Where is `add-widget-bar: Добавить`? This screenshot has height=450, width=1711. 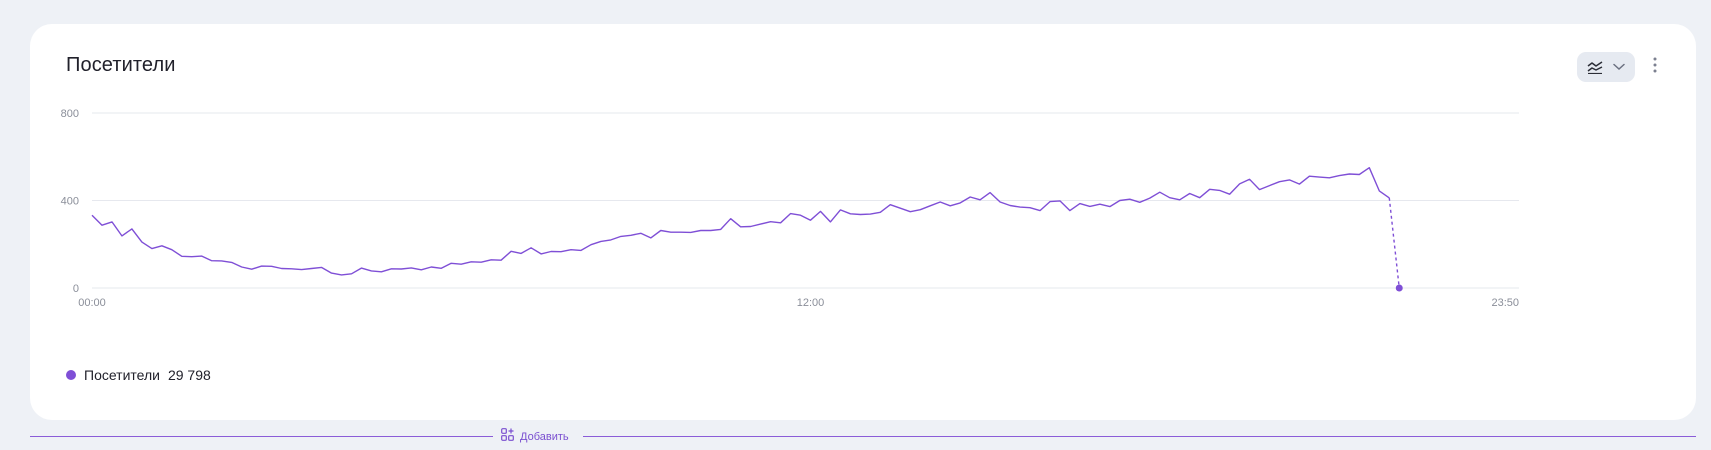 add-widget-bar: Добавить is located at coordinates (863, 437).